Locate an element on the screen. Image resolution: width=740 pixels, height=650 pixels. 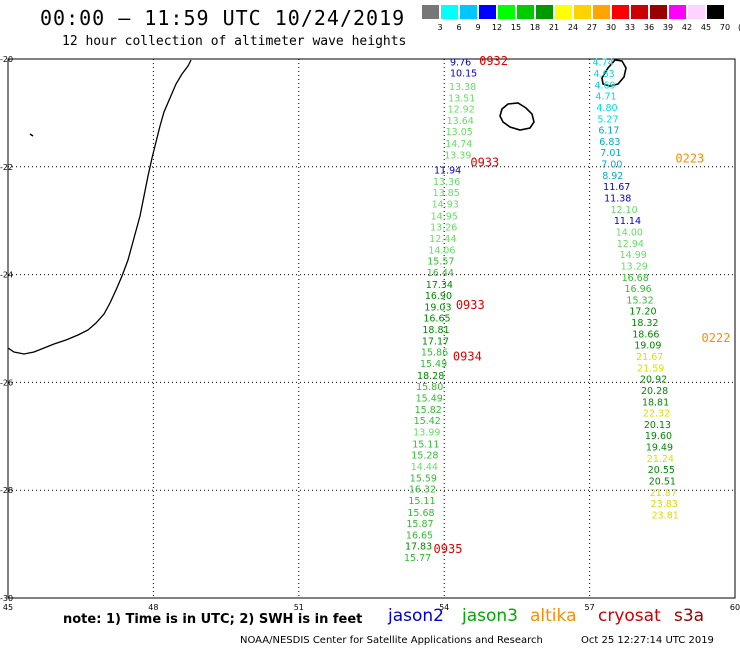
wave-height-value: 16.32 is located at coordinates (422, 490).